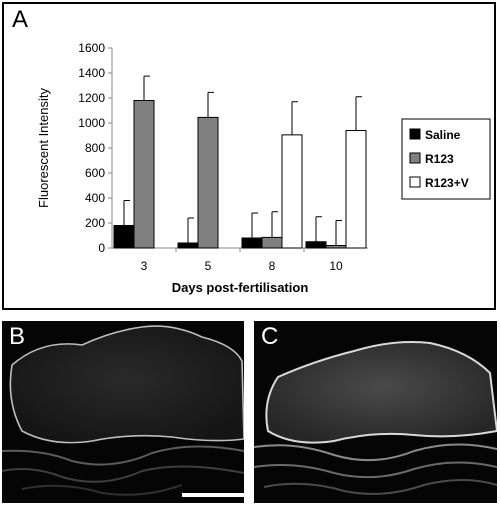  I want to click on y-tick-label: 0, so click(101, 248).